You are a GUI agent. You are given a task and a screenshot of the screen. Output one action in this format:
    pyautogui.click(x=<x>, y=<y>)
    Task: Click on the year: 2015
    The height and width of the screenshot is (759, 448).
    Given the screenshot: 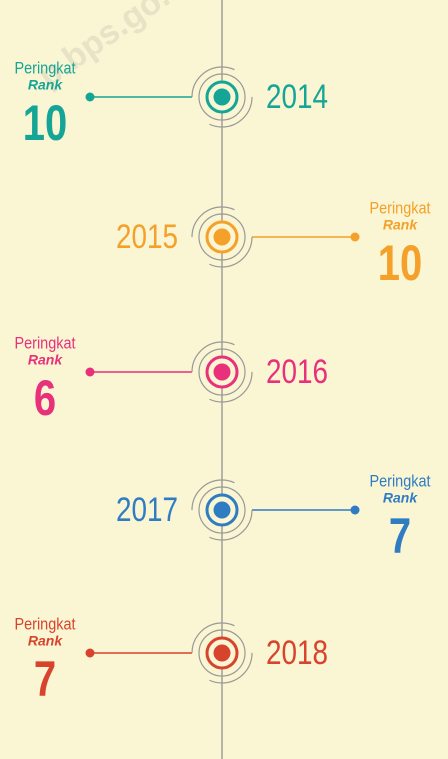 What is the action you would take?
    pyautogui.click(x=147, y=236)
    